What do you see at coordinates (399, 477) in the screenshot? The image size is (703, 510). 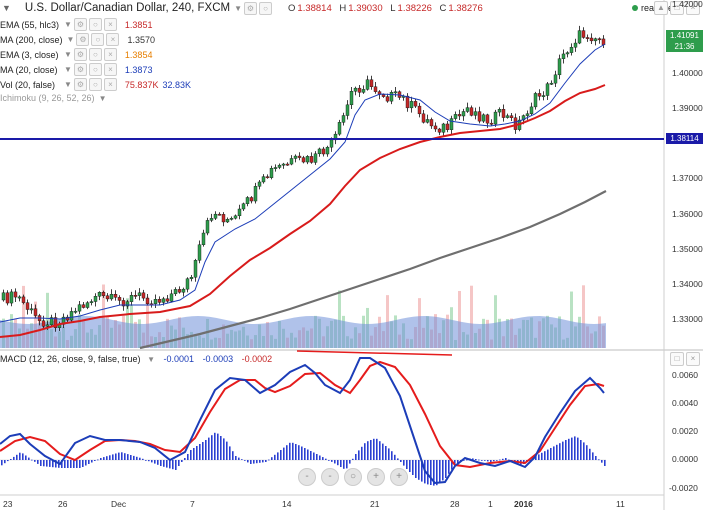 I see `scroll-right-button: +` at bounding box center [399, 477].